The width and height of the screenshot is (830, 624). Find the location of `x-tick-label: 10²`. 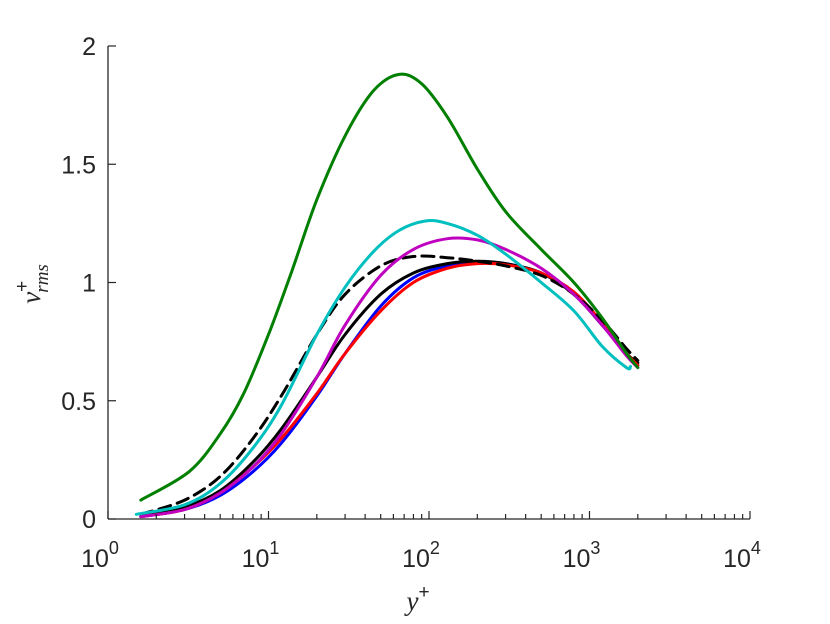

x-tick-label: 10² is located at coordinates (421, 555).